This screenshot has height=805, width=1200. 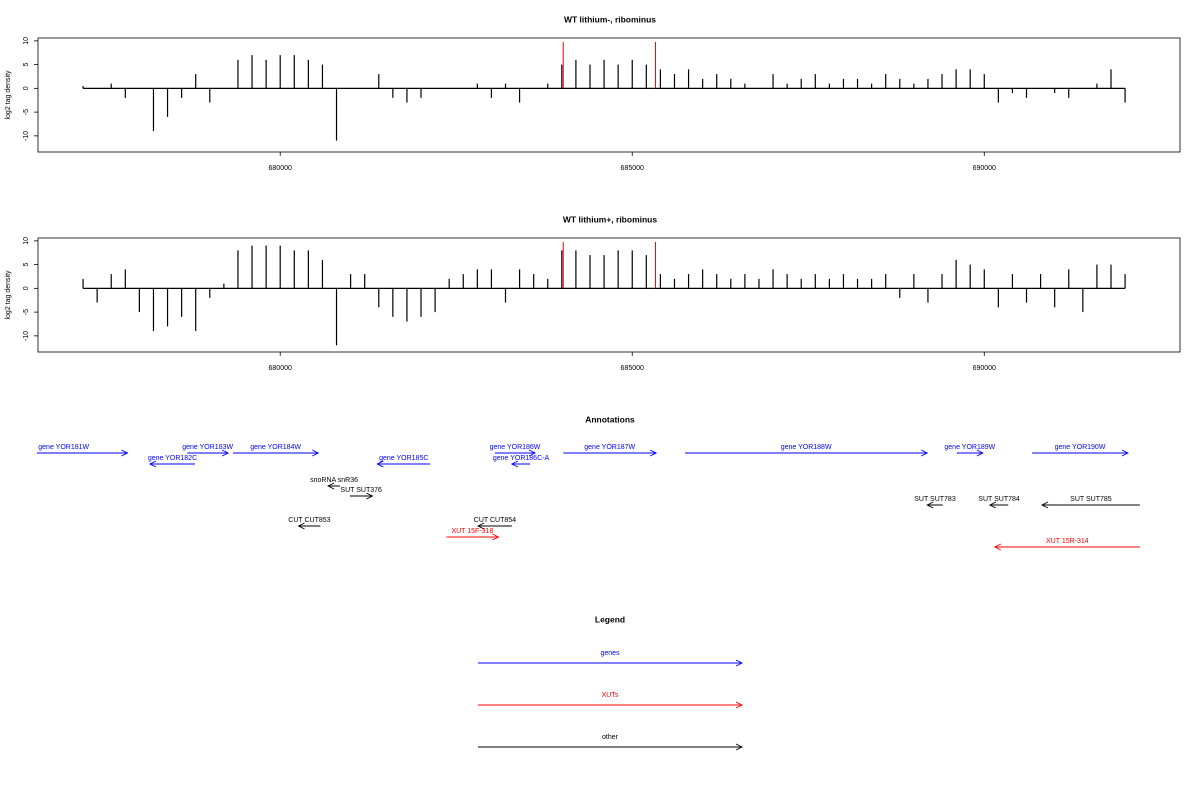 What do you see at coordinates (999, 499) in the screenshot?
I see `feature-label: SUT SUT784` at bounding box center [999, 499].